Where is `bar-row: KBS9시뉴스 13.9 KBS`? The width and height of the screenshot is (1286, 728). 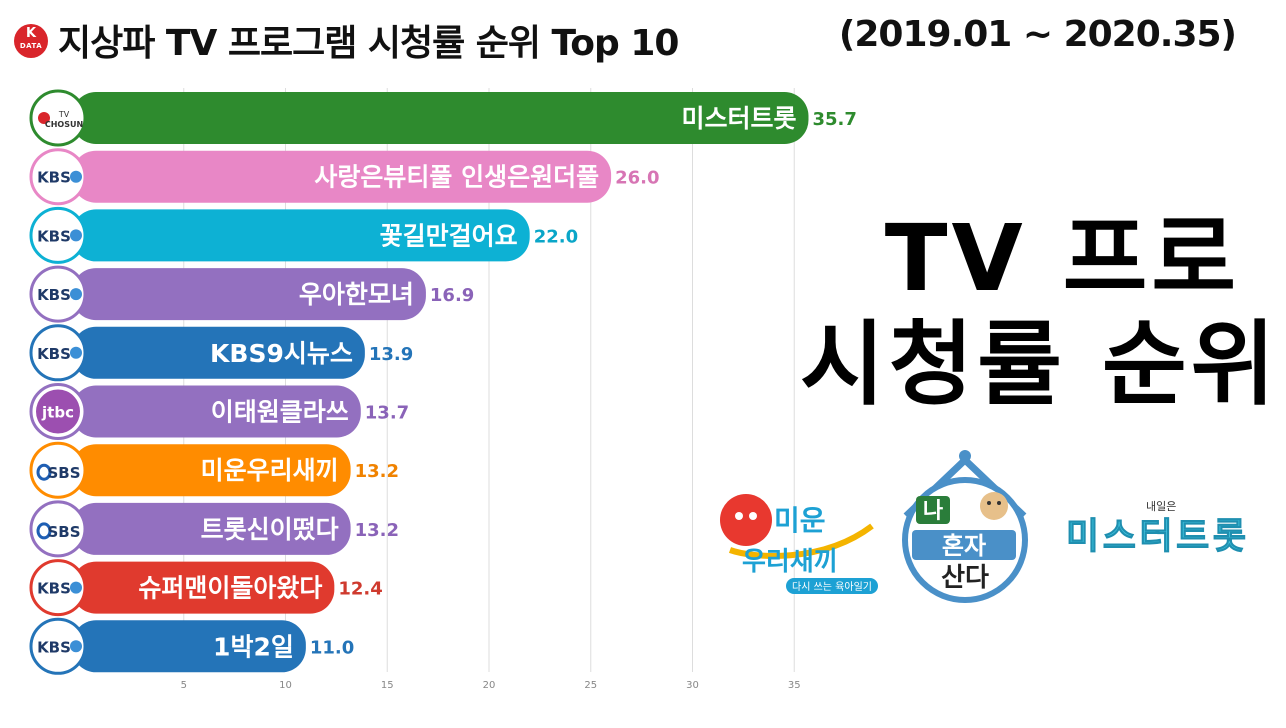
bar-row: KBS9시뉴스 13.9 KBS is located at coordinates (221, 353).